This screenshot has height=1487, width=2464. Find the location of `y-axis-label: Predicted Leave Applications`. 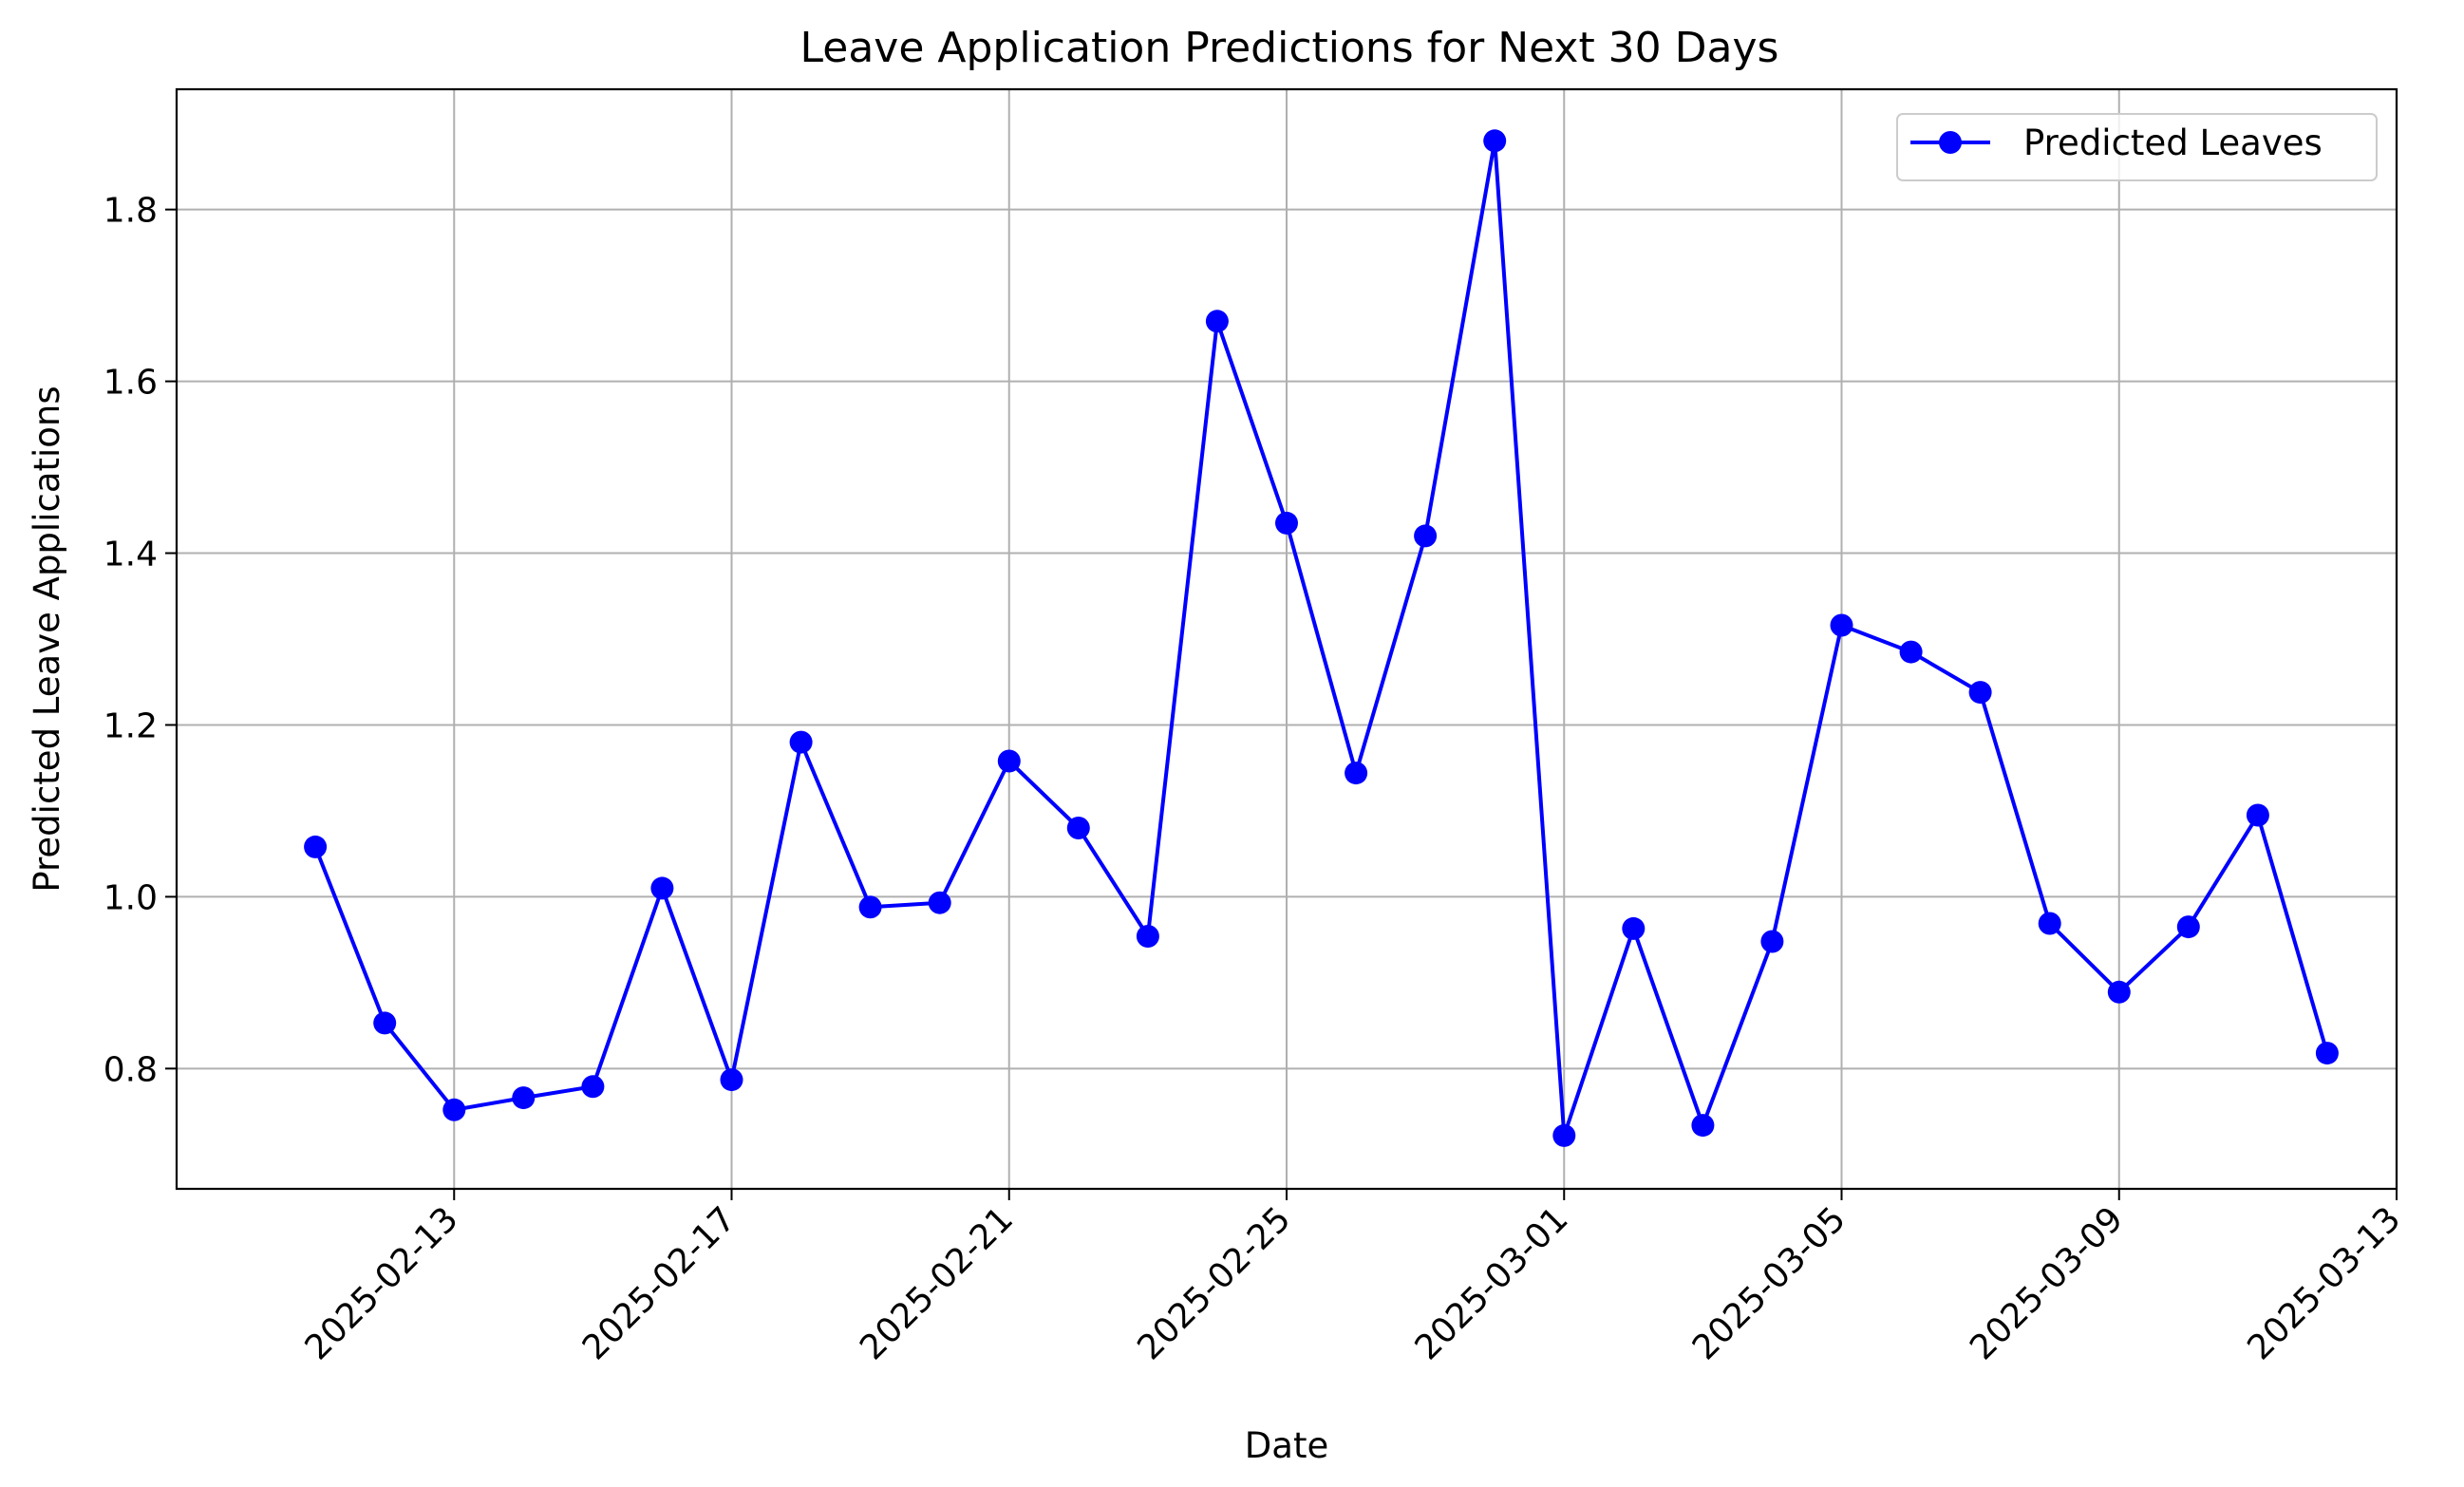

y-axis-label: Predicted Leave Applications is located at coordinates (47, 639).